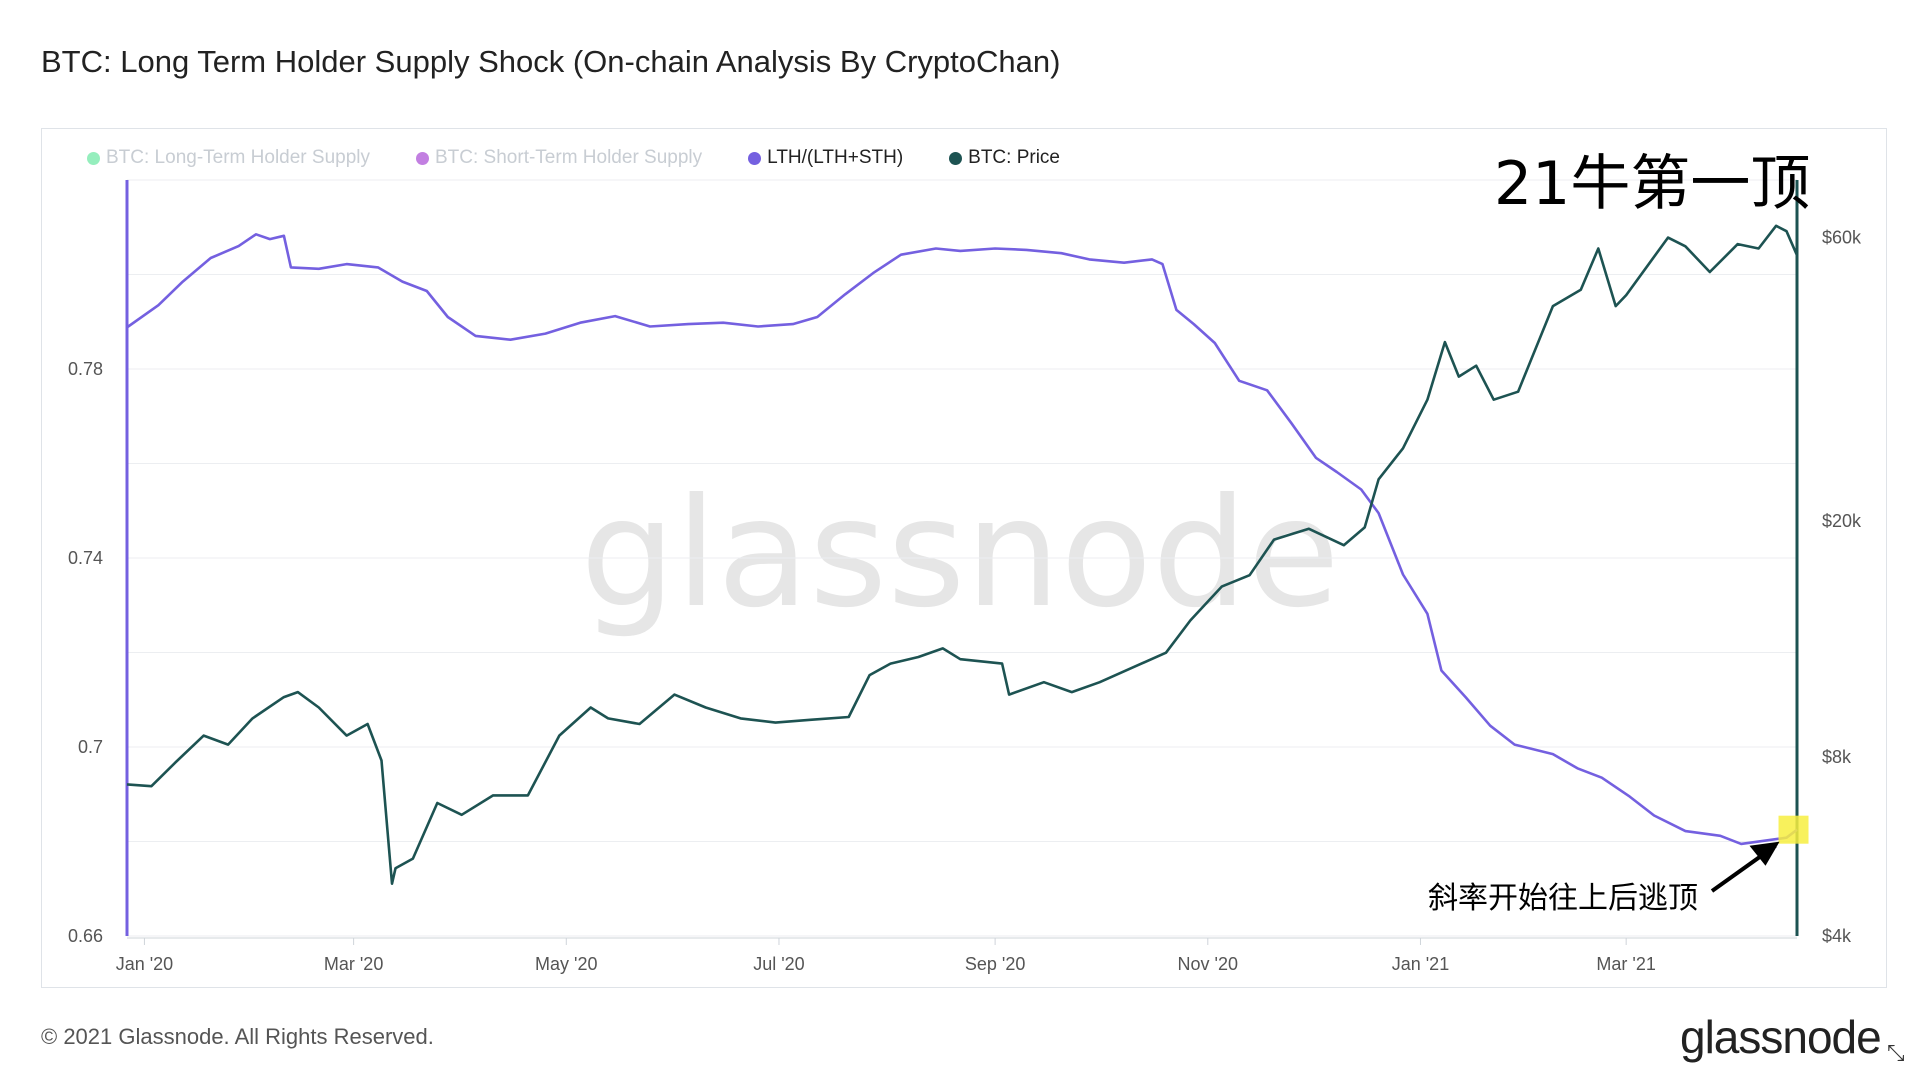  Describe the element at coordinates (237, 1036) in the screenshot. I see `footer-copyright: © 2021 Glassnode. All Rights Reserved.` at that location.